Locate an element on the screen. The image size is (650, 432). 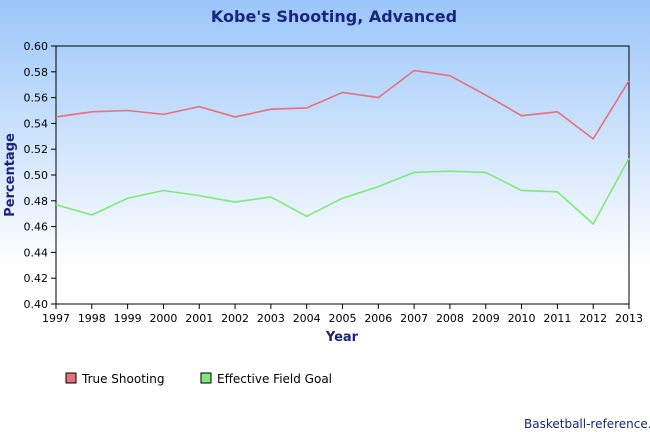
x-tick-label: 2006 is located at coordinates (378, 318).